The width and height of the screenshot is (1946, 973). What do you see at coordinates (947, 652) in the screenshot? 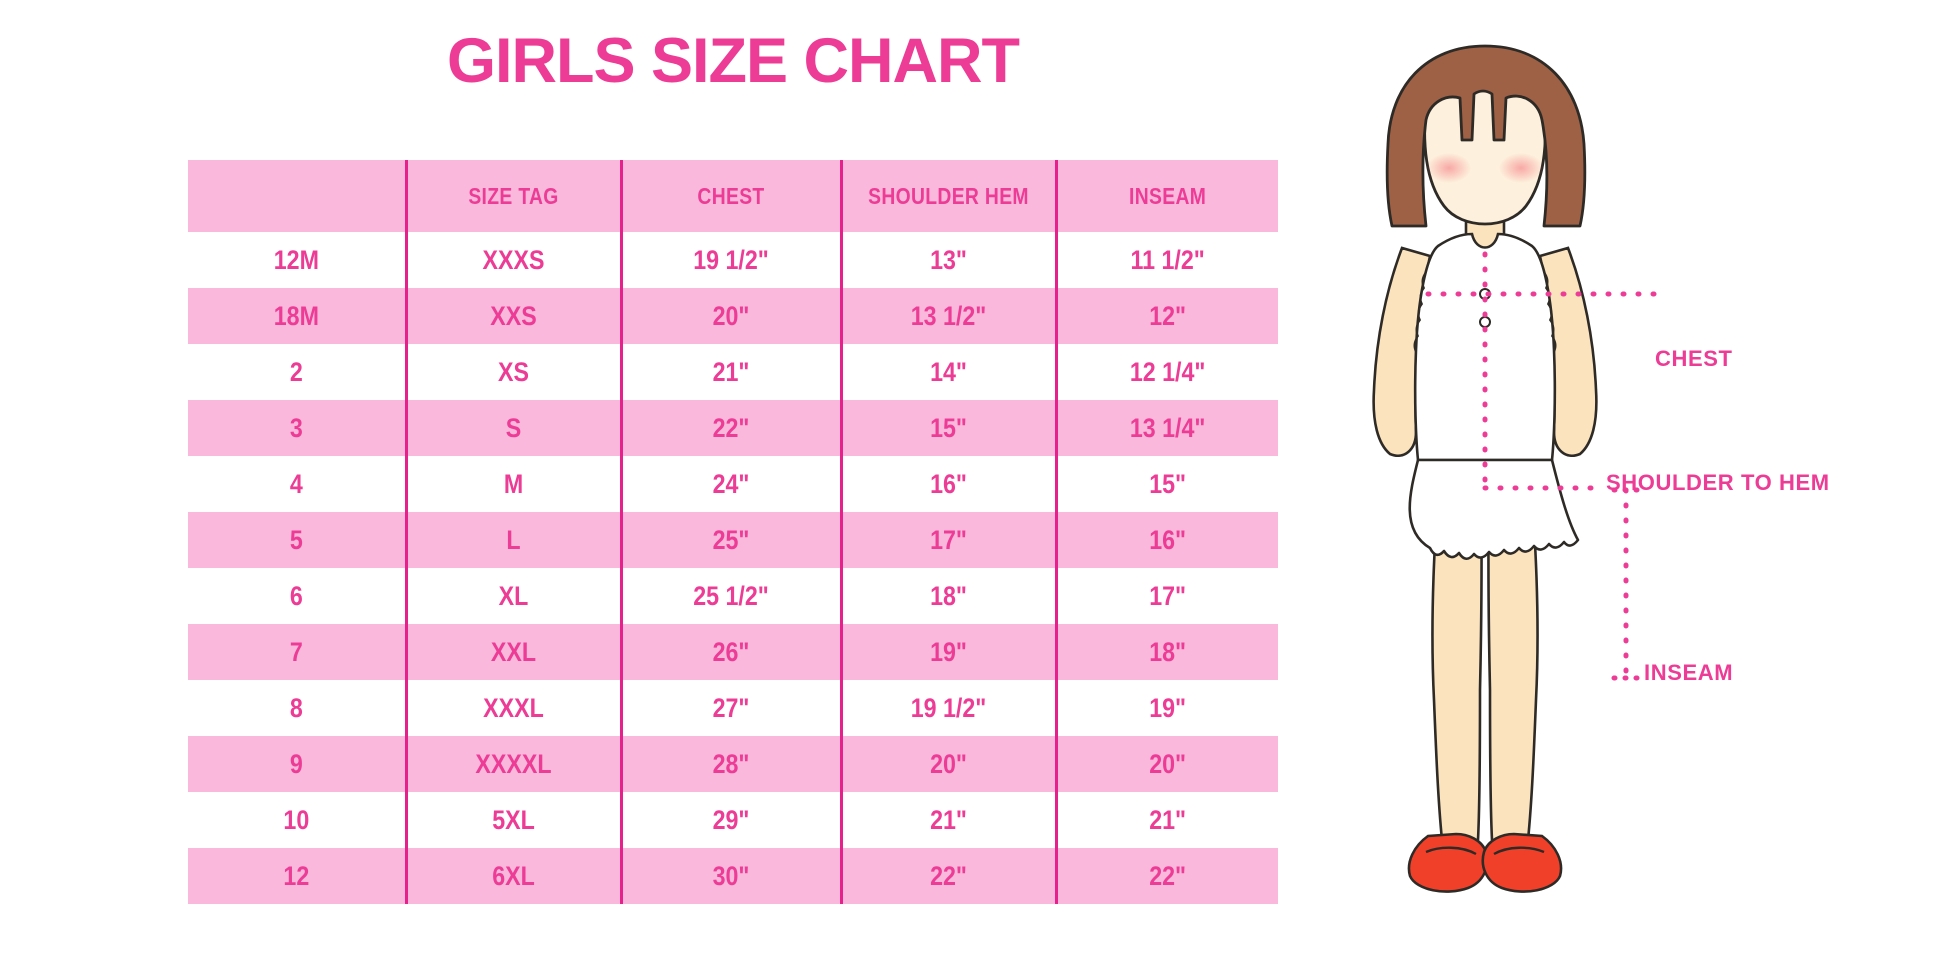
I see `cell-shoulder-hem: 19"` at bounding box center [947, 652].